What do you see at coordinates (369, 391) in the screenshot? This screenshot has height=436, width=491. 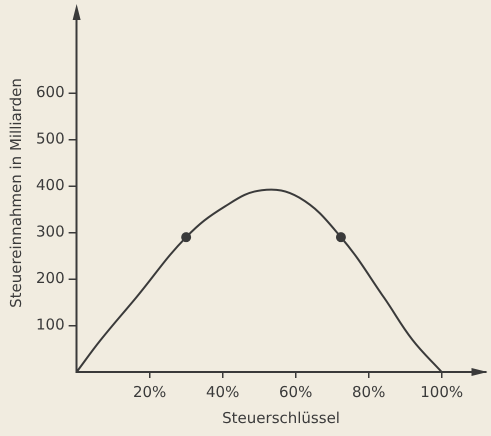 I see `x-tick-label: 80%` at bounding box center [369, 391].